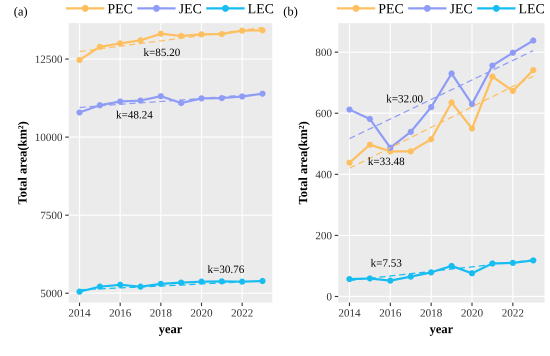 Image resolution: width=550 pixels, height=356 pixels. Describe the element at coordinates (51, 294) in the screenshot. I see `y-tick-label: 5000` at that location.